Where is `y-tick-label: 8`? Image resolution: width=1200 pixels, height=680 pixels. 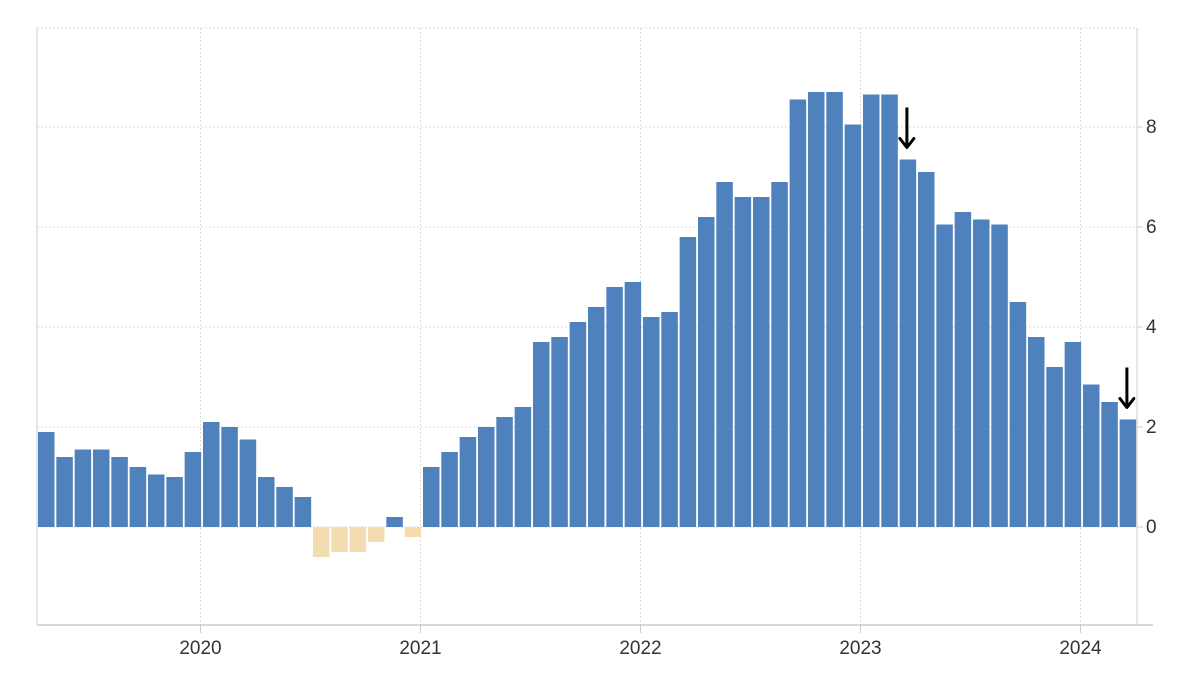
y-tick-label: 8 is located at coordinates (1151, 127).